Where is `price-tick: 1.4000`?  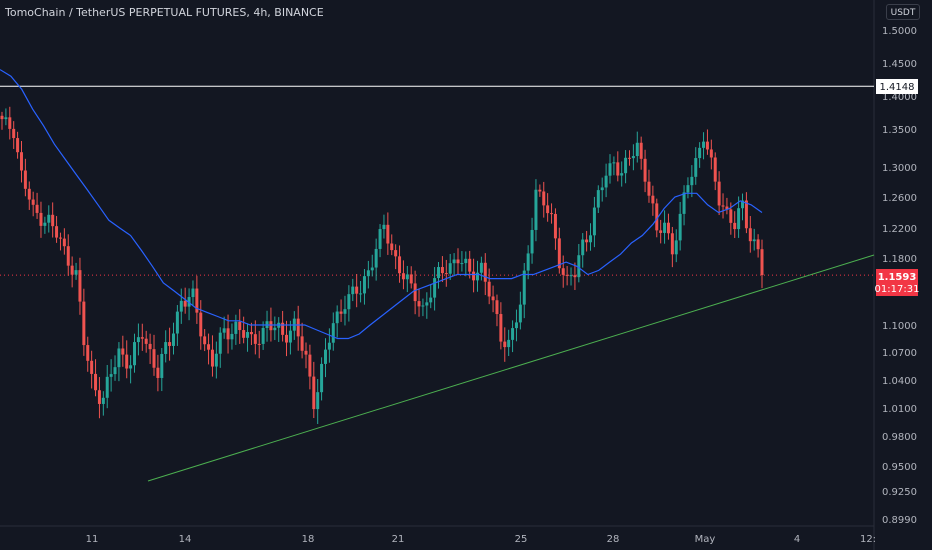
price-tick: 1.4000 is located at coordinates (899, 97).